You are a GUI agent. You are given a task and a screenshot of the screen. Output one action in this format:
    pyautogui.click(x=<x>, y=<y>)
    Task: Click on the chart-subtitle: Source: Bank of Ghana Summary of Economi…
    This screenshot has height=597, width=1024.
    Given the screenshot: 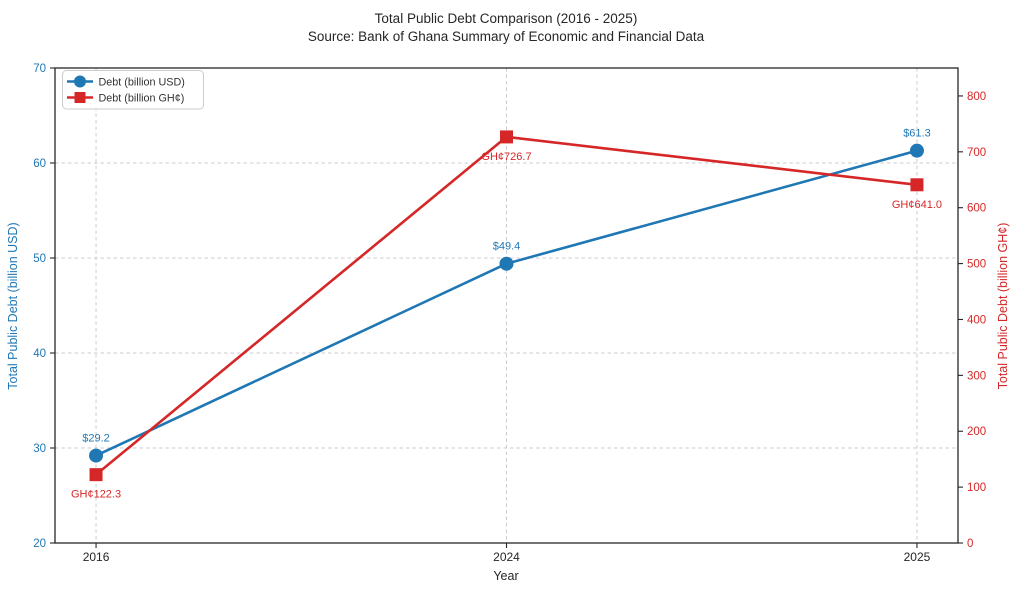 What is the action you would take?
    pyautogui.click(x=506, y=36)
    